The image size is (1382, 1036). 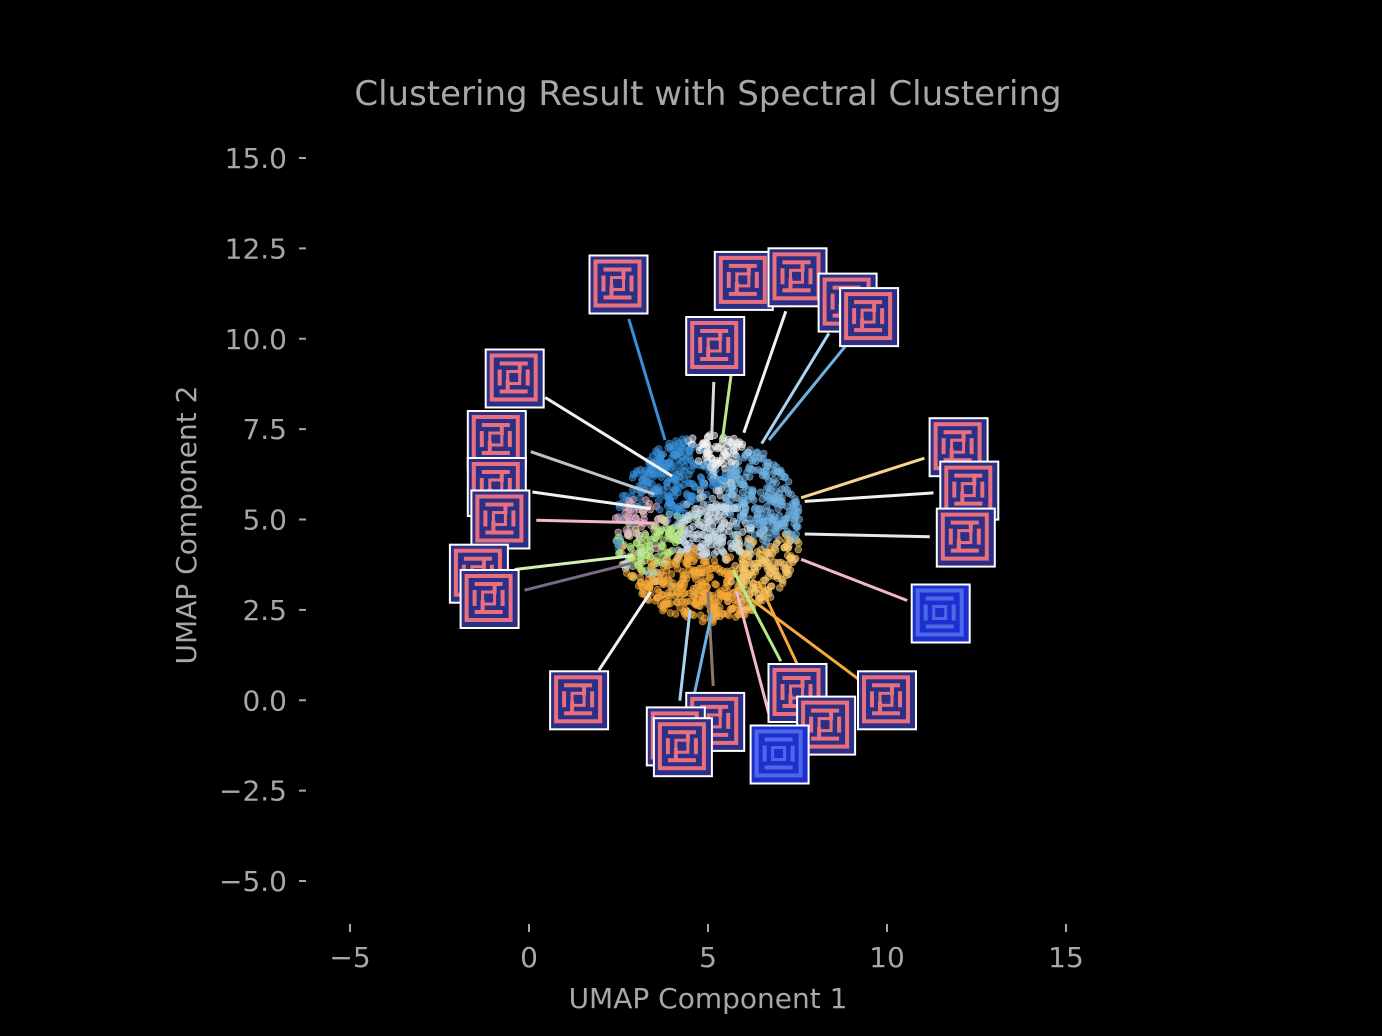 I want to click on y-tick-label: 0.0, so click(x=264, y=700).